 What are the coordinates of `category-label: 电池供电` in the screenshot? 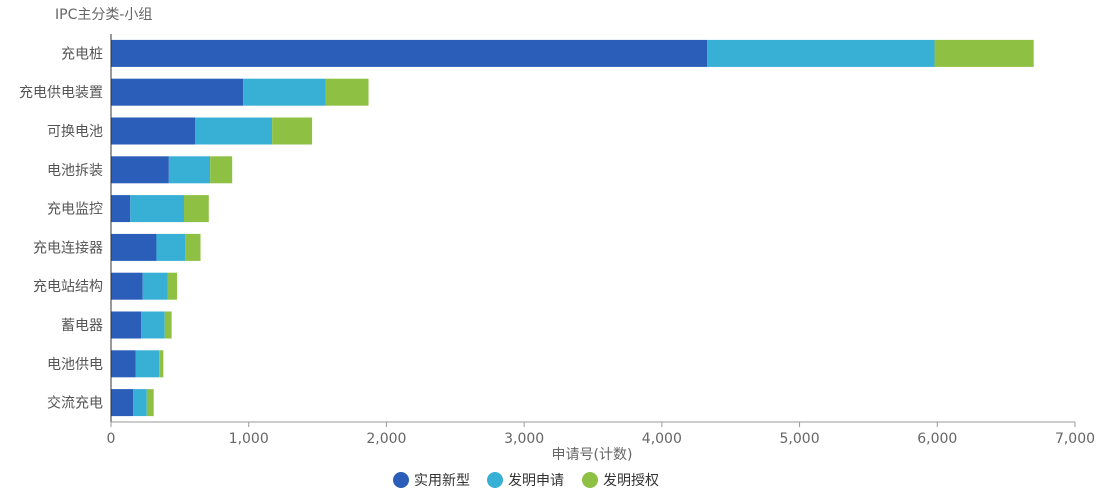 It's located at (75, 365).